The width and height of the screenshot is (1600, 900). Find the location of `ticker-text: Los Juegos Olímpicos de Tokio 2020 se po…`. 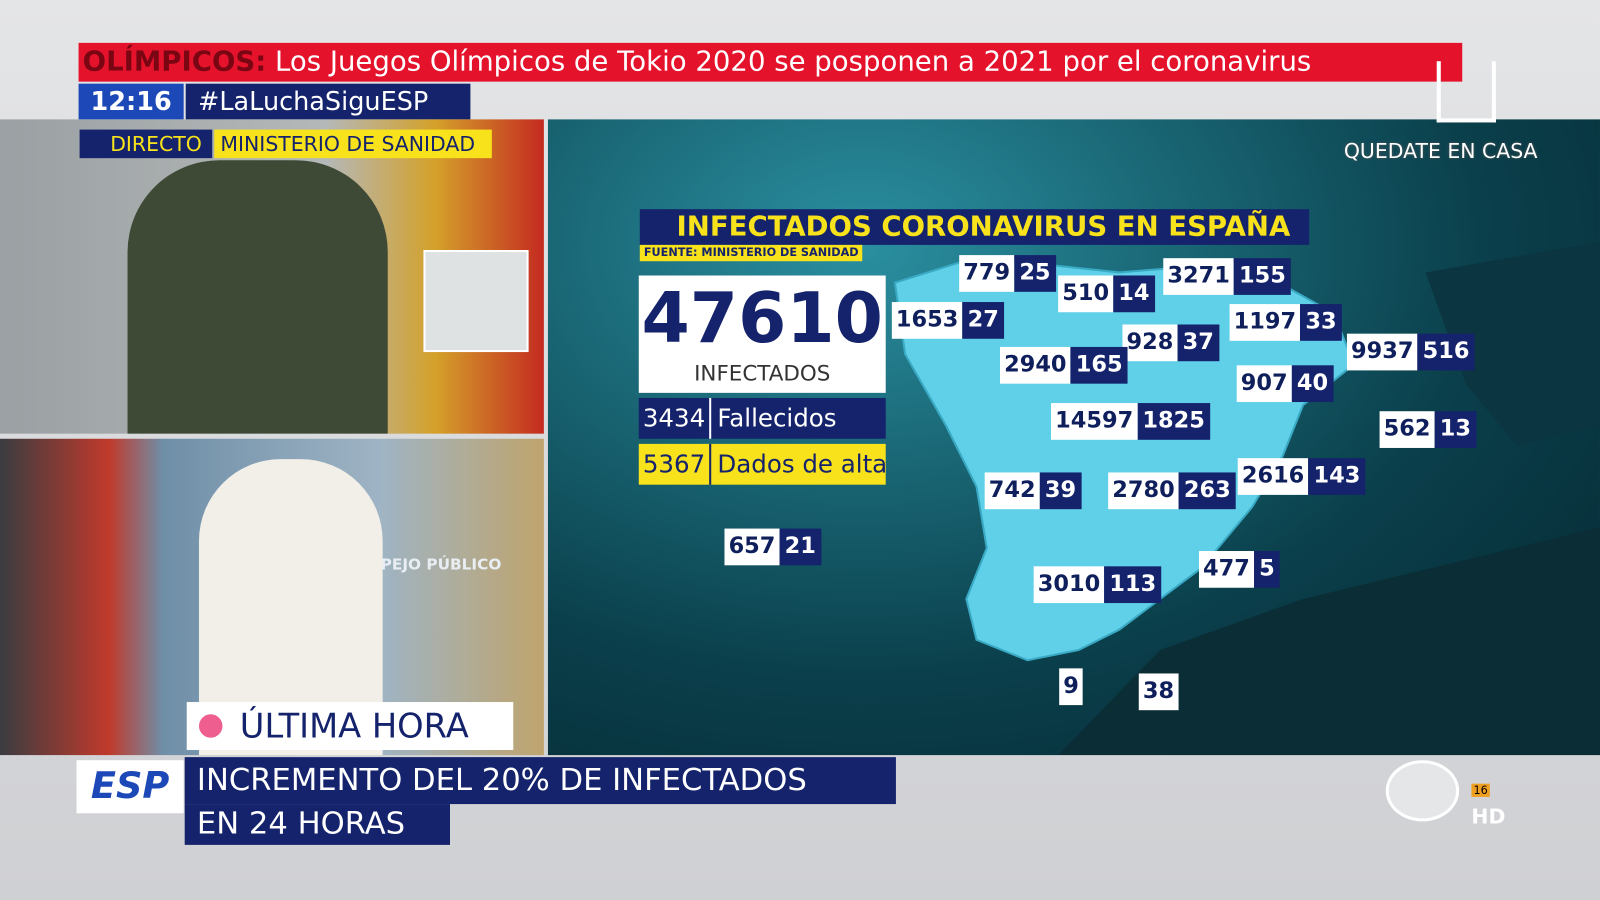

ticker-text: Los Juegos Olímpicos de Tokio 2020 se po… is located at coordinates (793, 61).